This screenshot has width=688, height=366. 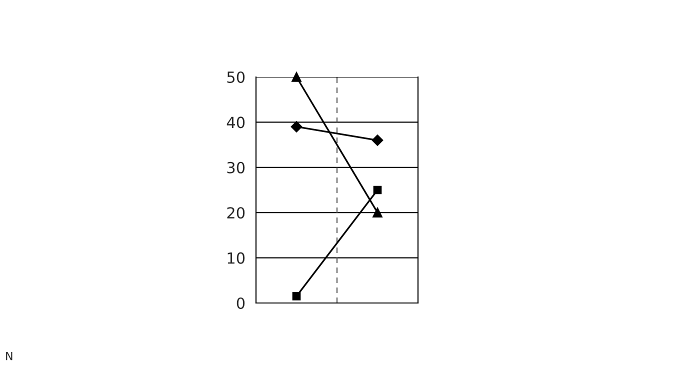 I want to click on y-tick-label: 20, so click(x=236, y=213).